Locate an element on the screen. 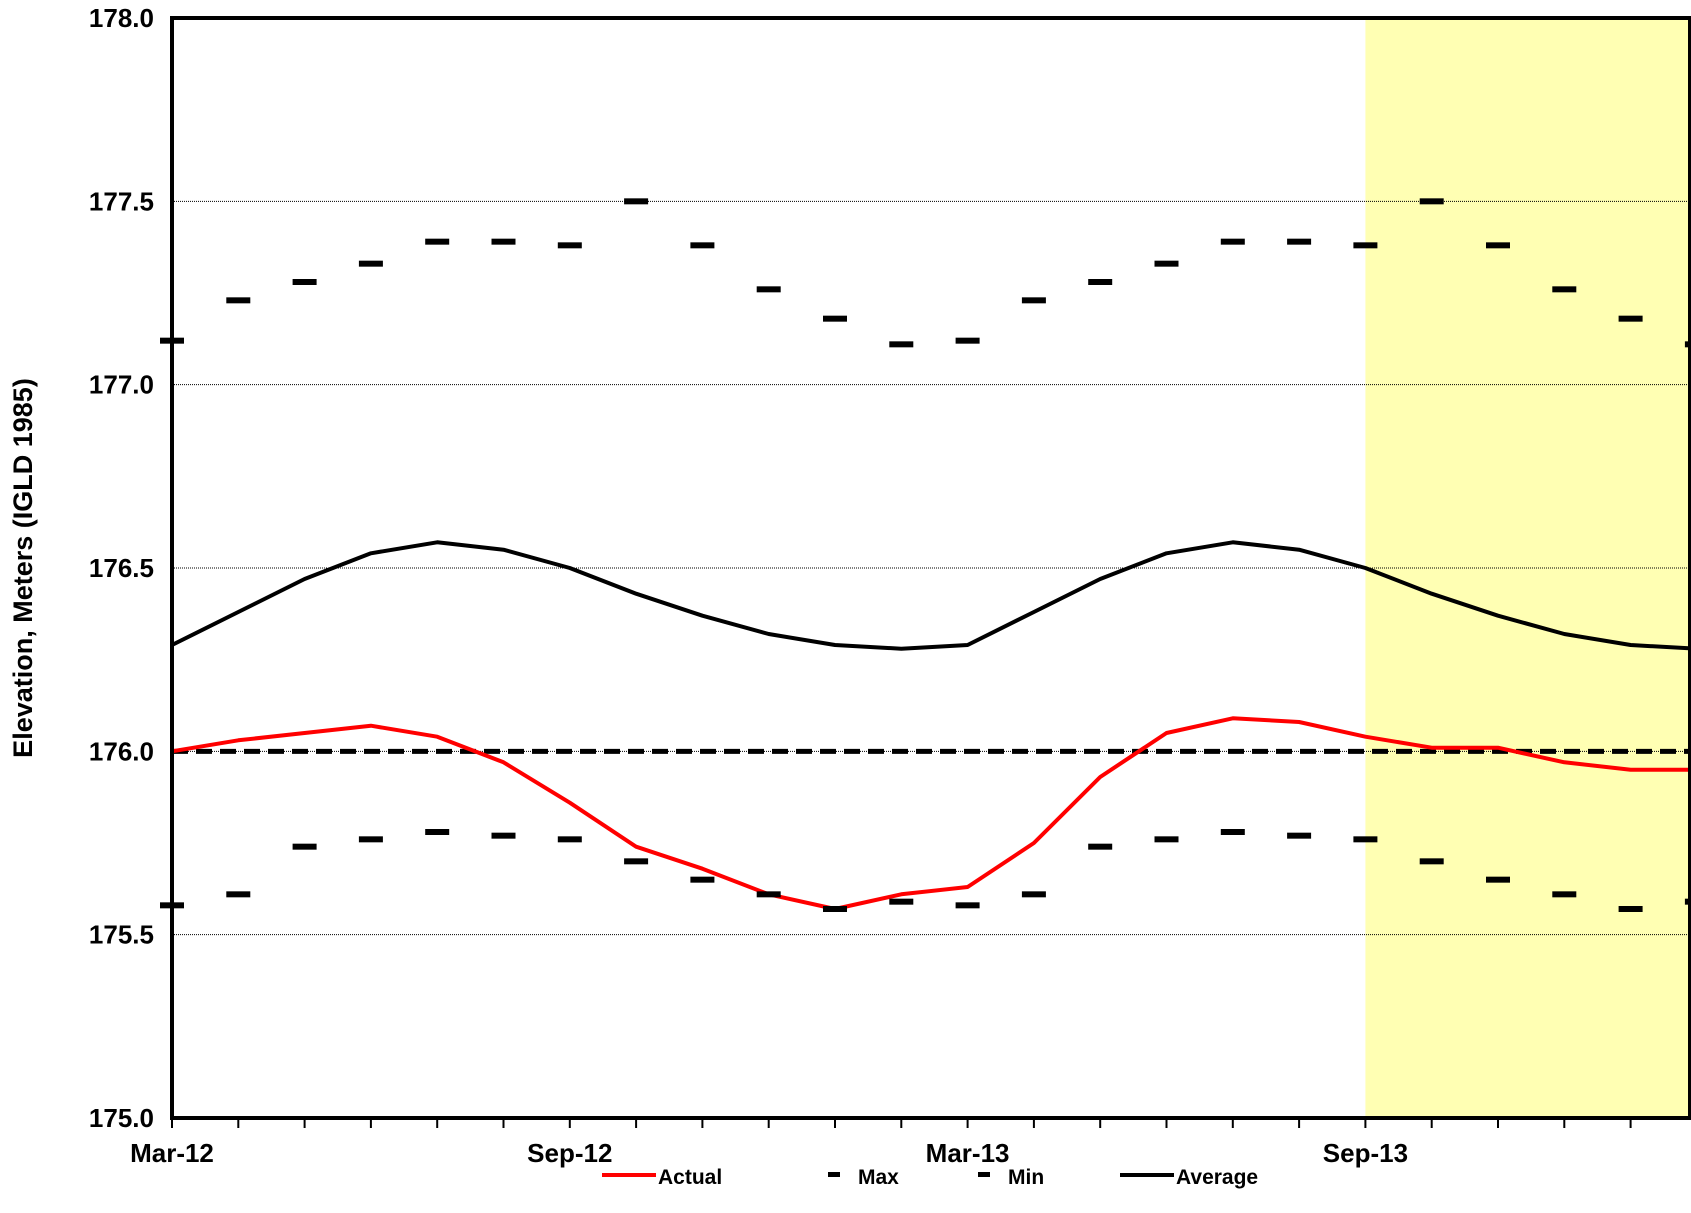  x-tick-label: Sep-13 is located at coordinates (1365, 1153).